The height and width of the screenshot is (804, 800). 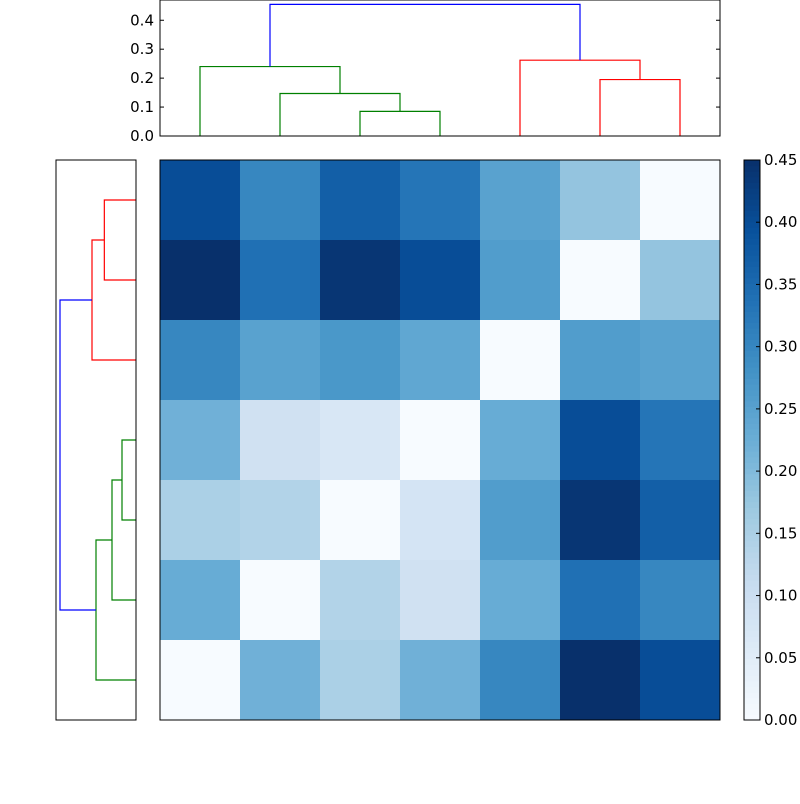 What do you see at coordinates (780, 284) in the screenshot?
I see `colorbar-tick-label: 0.35` at bounding box center [780, 284].